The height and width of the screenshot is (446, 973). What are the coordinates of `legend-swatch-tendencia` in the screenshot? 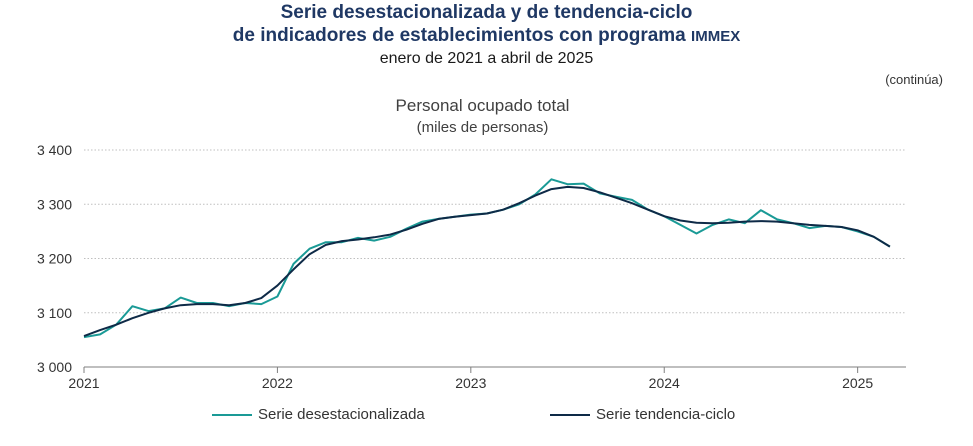 It's located at (570, 414).